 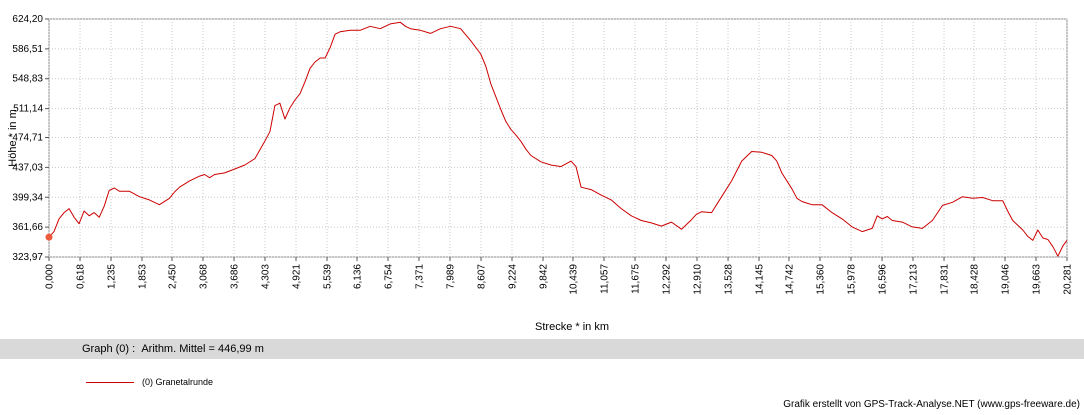 What do you see at coordinates (451, 276) in the screenshot?
I see `x-tick-label: 7,989` at bounding box center [451, 276].